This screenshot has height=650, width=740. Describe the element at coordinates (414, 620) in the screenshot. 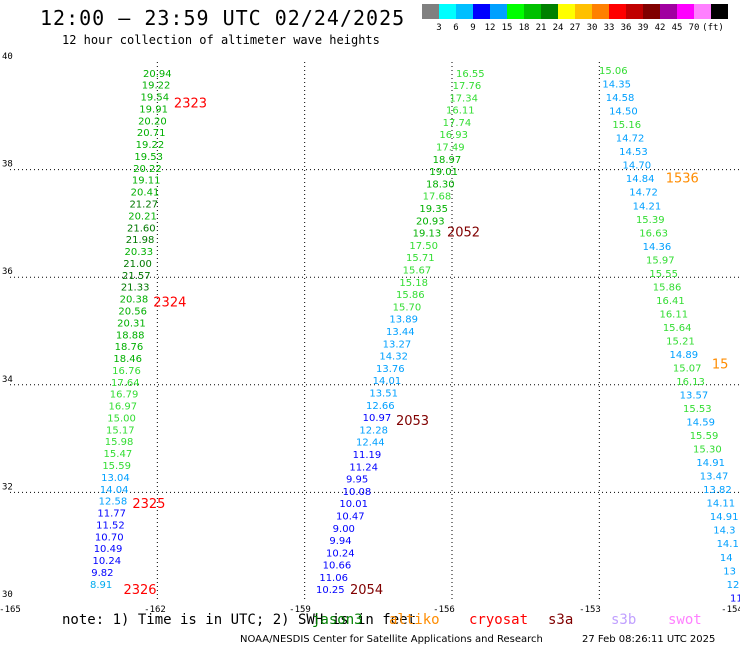

I see `mission-altiko: altiko` at that location.